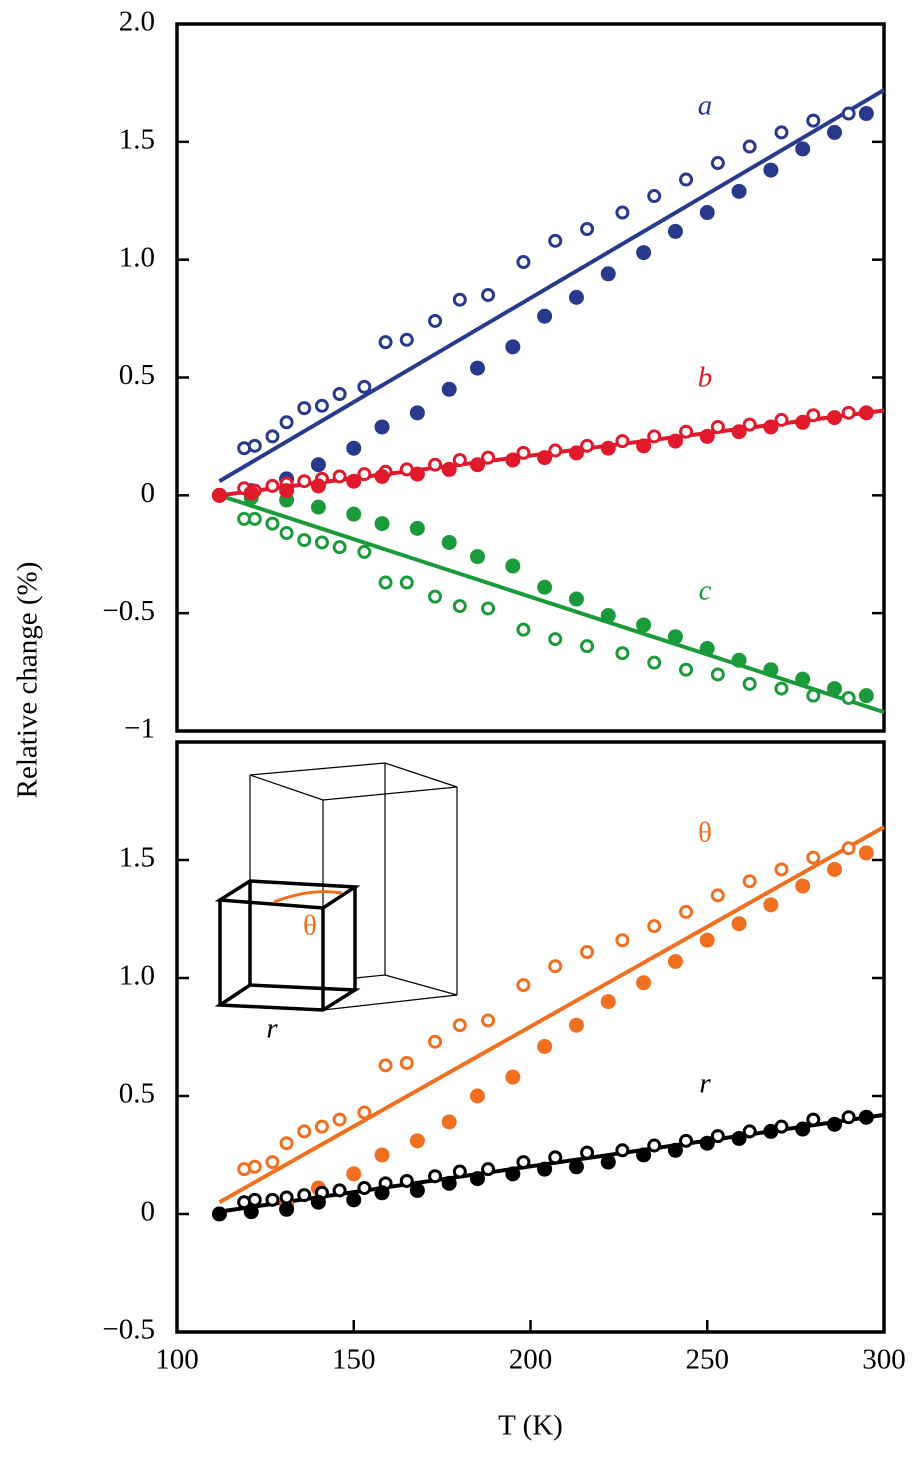 The width and height of the screenshot is (915, 1460). I want to click on y-tick-label: 2.0, so click(137, 22).